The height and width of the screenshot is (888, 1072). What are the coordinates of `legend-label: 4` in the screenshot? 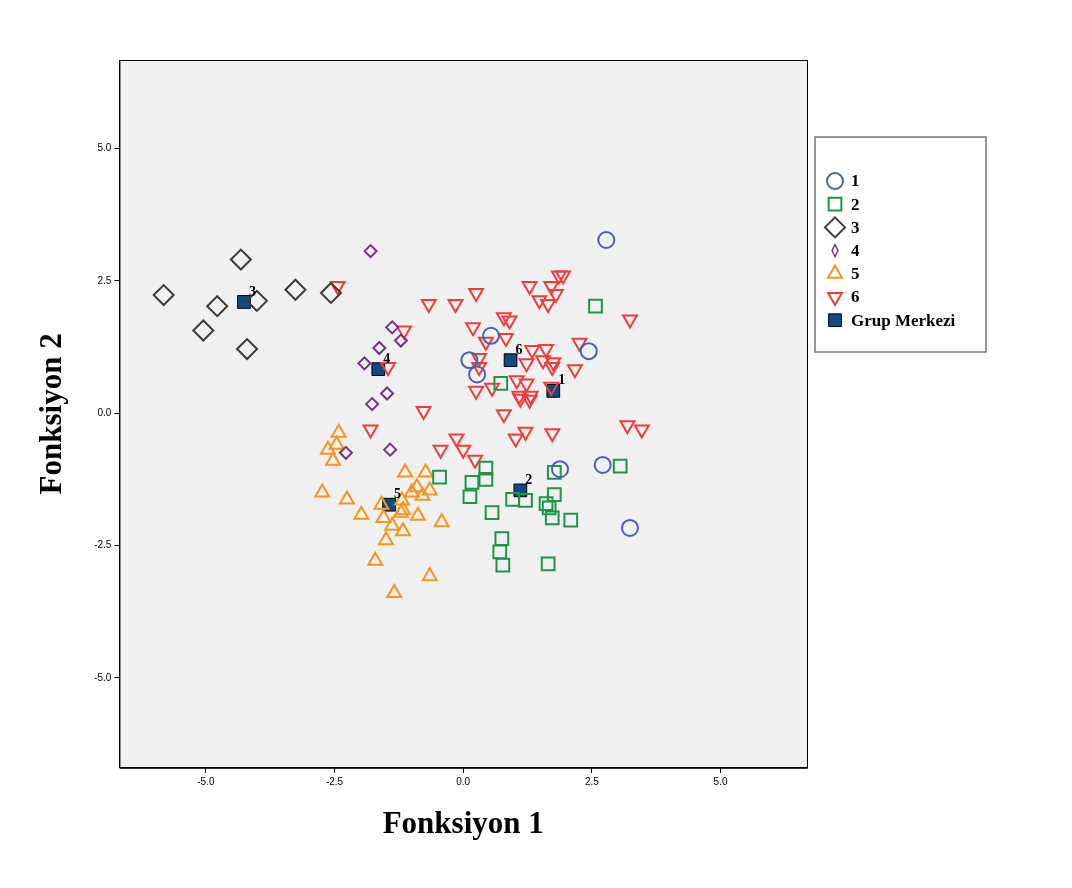 It's located at (855, 250).